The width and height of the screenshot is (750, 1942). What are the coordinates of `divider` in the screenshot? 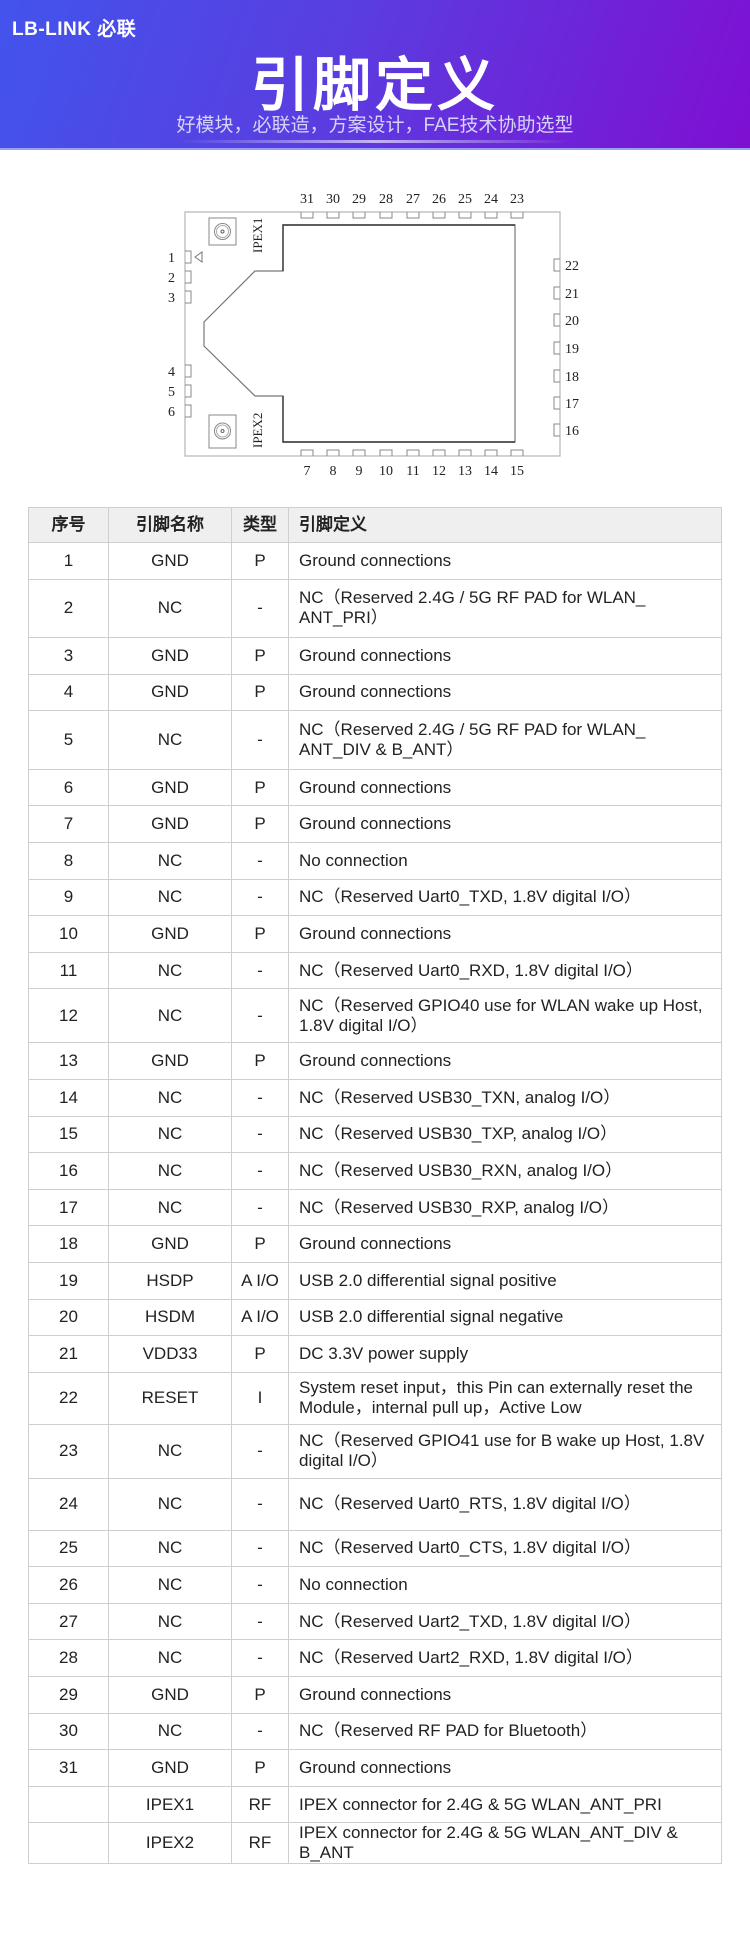 It's located at (375, 141).